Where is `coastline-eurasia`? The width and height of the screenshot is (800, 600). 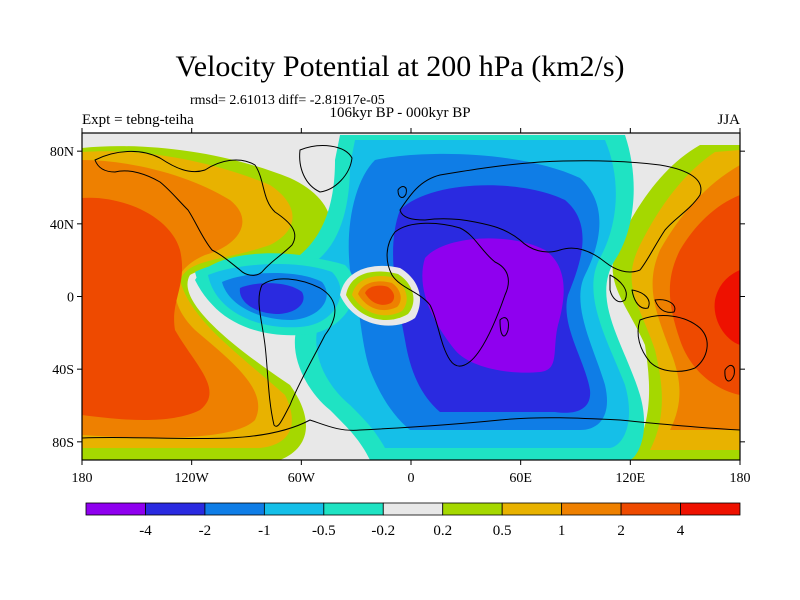
coastline-eurasia is located at coordinates (550, 216).